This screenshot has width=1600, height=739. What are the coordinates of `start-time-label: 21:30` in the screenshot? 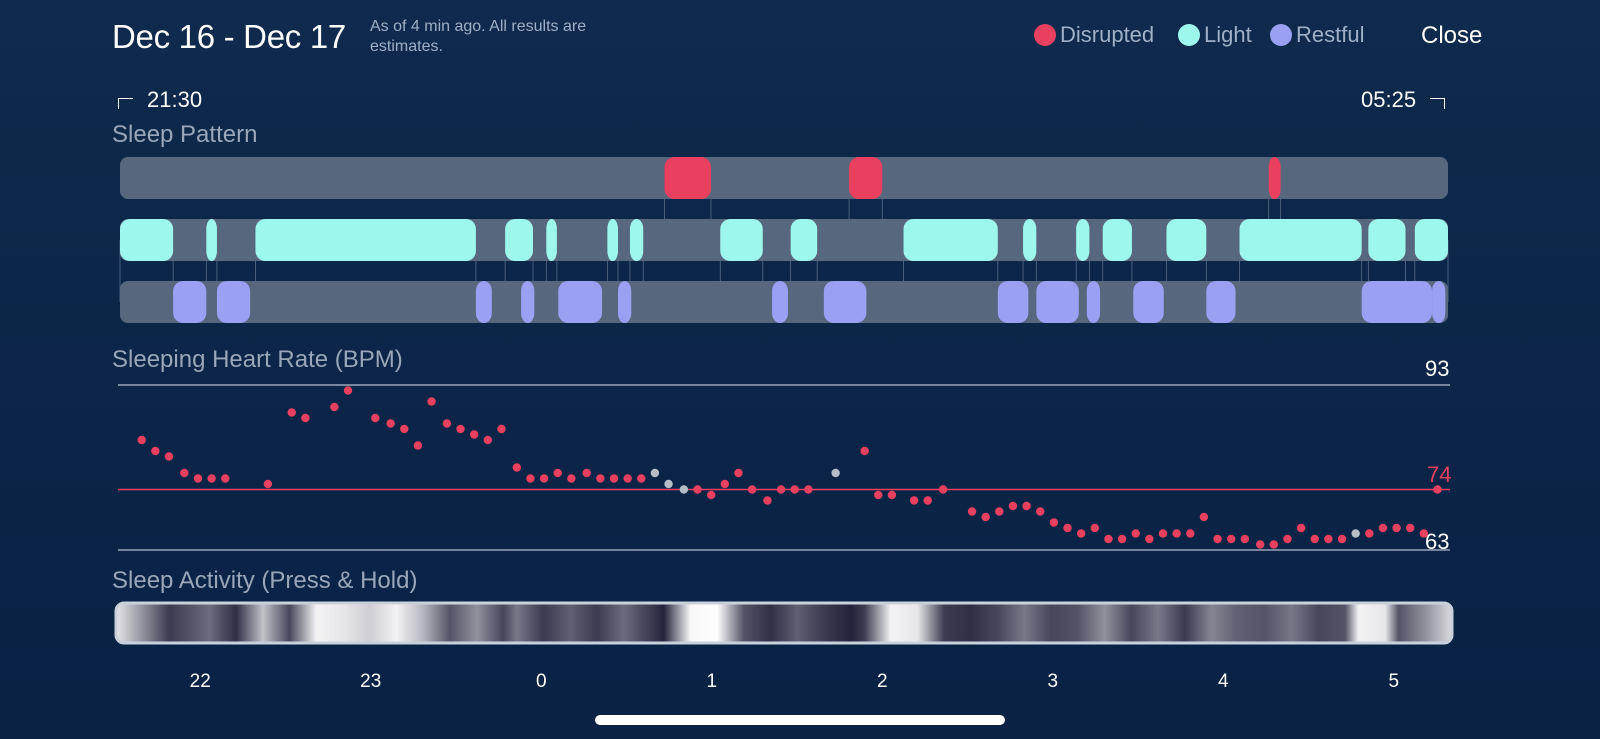 It's located at (175, 99).